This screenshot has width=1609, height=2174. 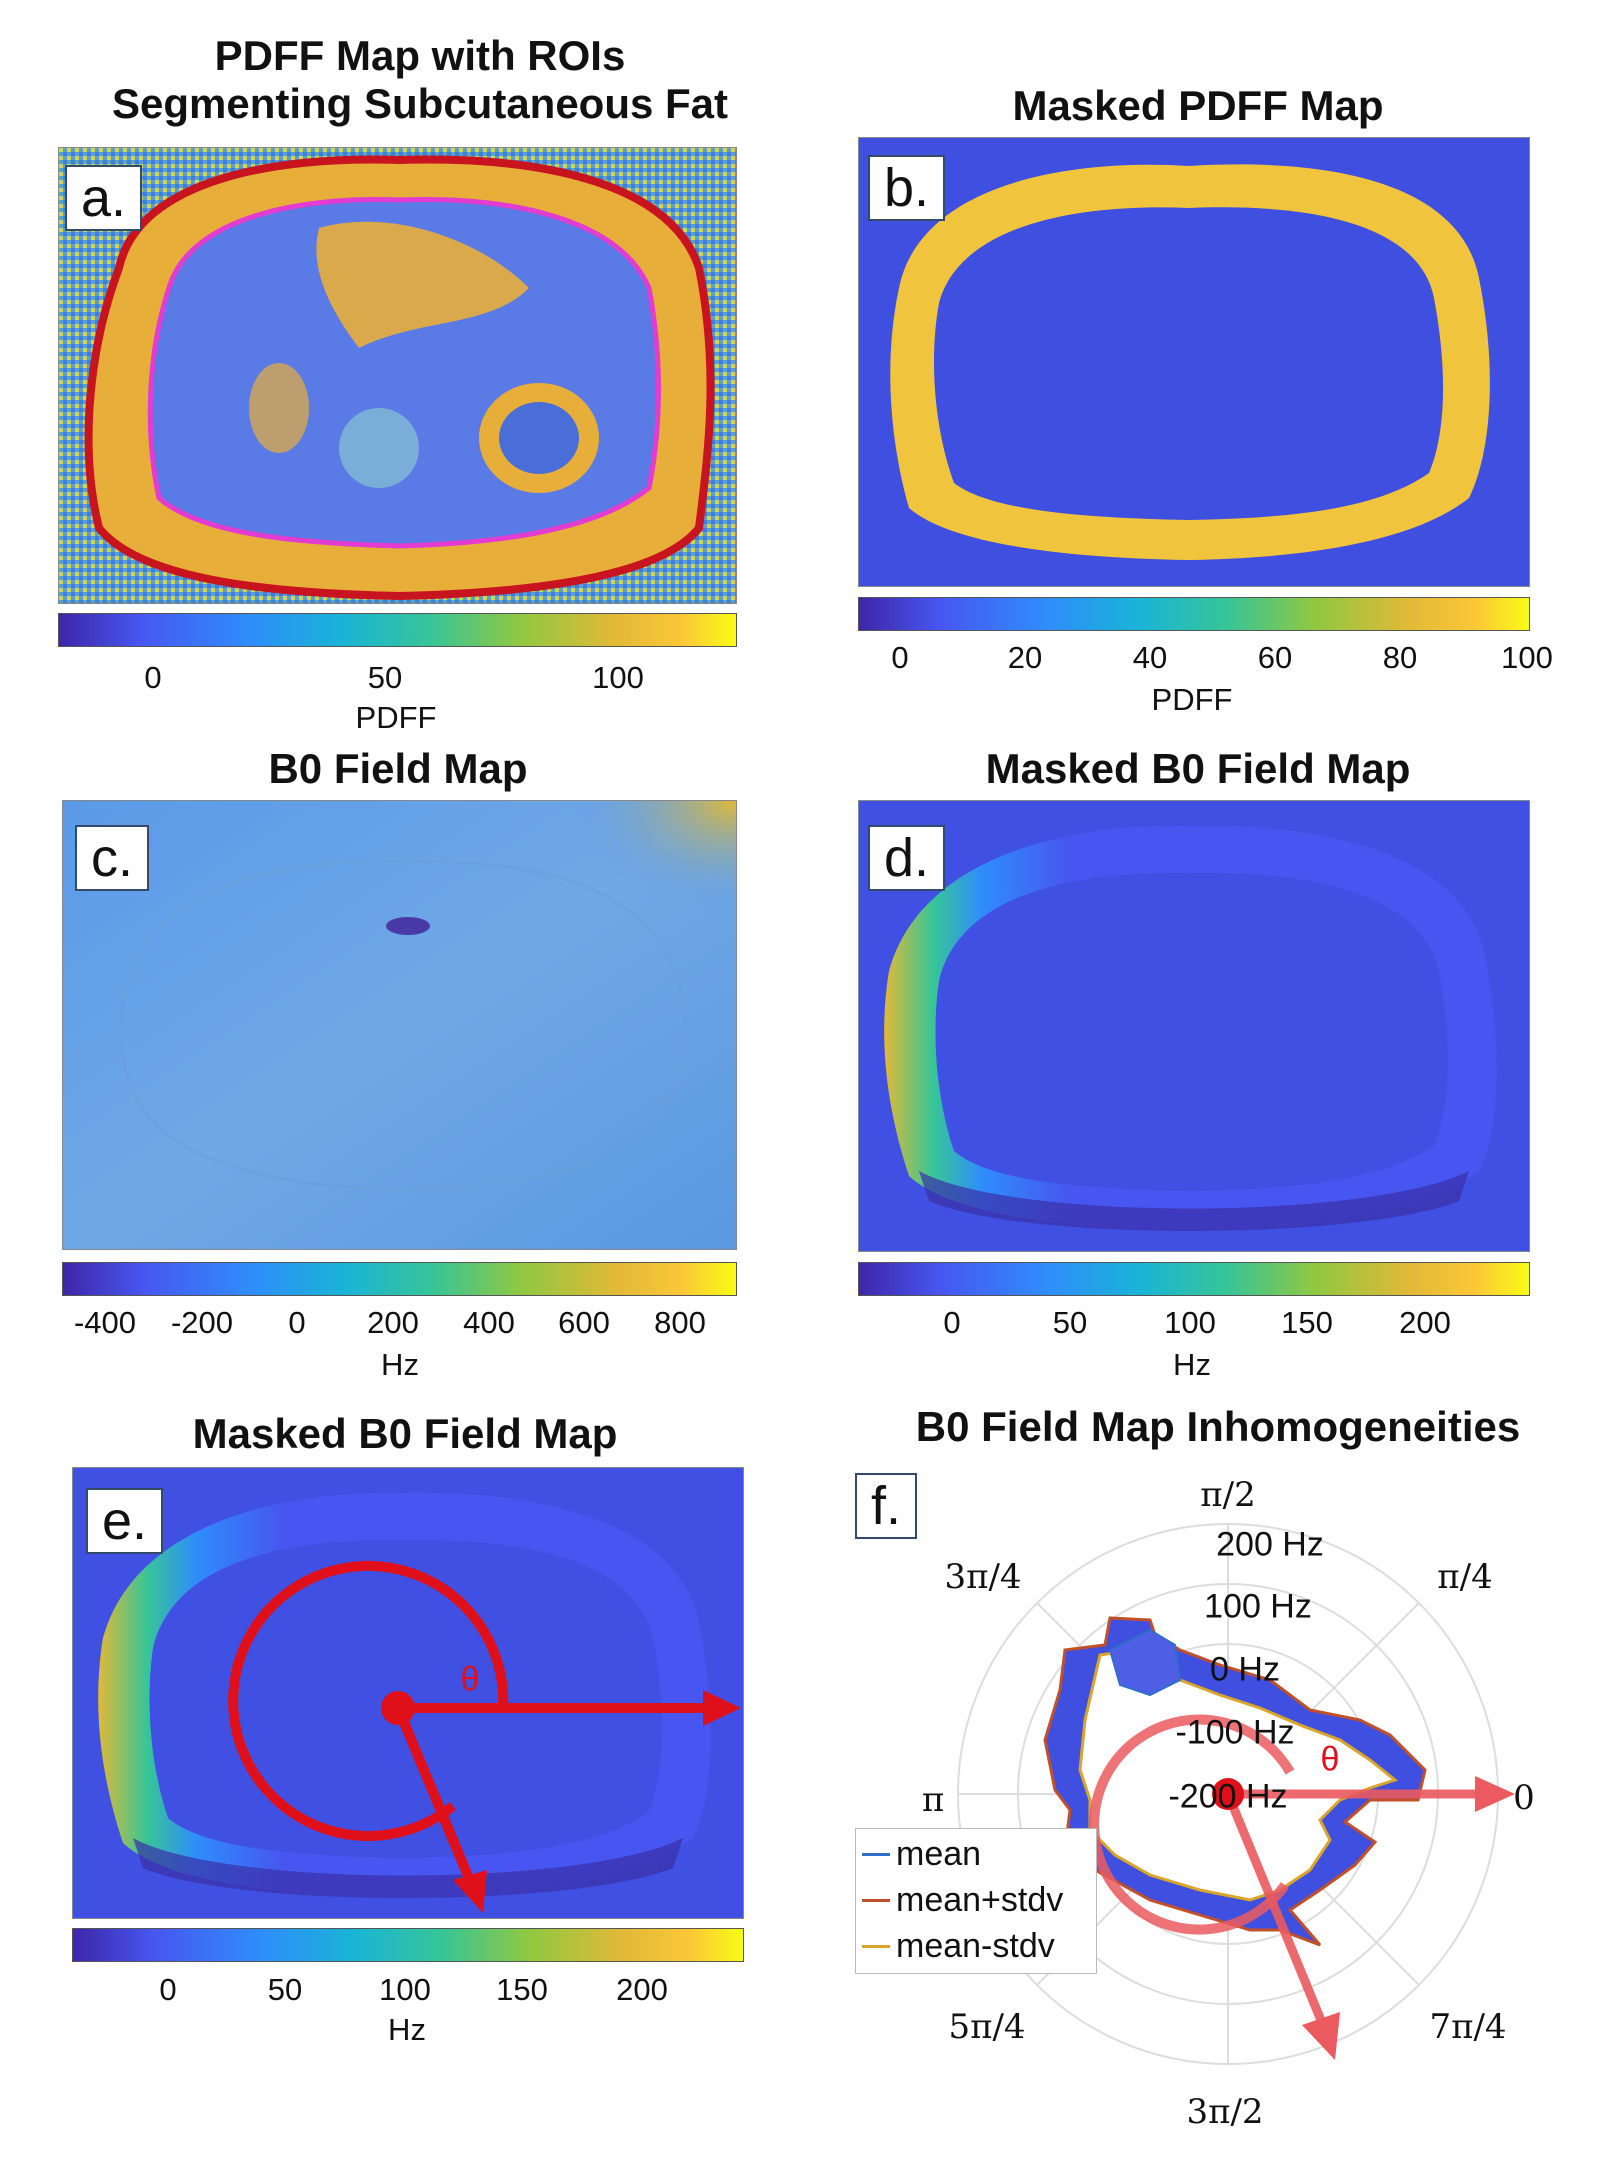 I want to click on polar-angle-0: 0, so click(x=1524, y=1798).